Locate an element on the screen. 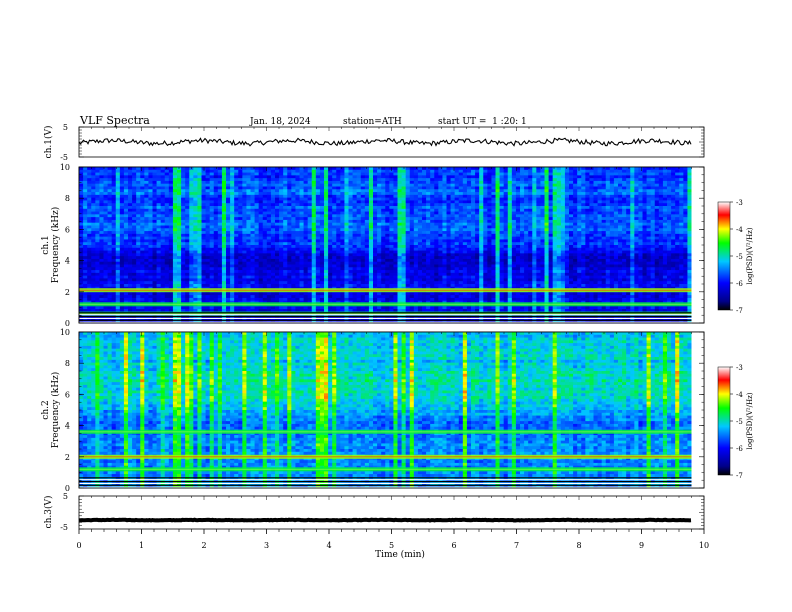  ch1-colorbar-scale is located at coordinates (724, 256).